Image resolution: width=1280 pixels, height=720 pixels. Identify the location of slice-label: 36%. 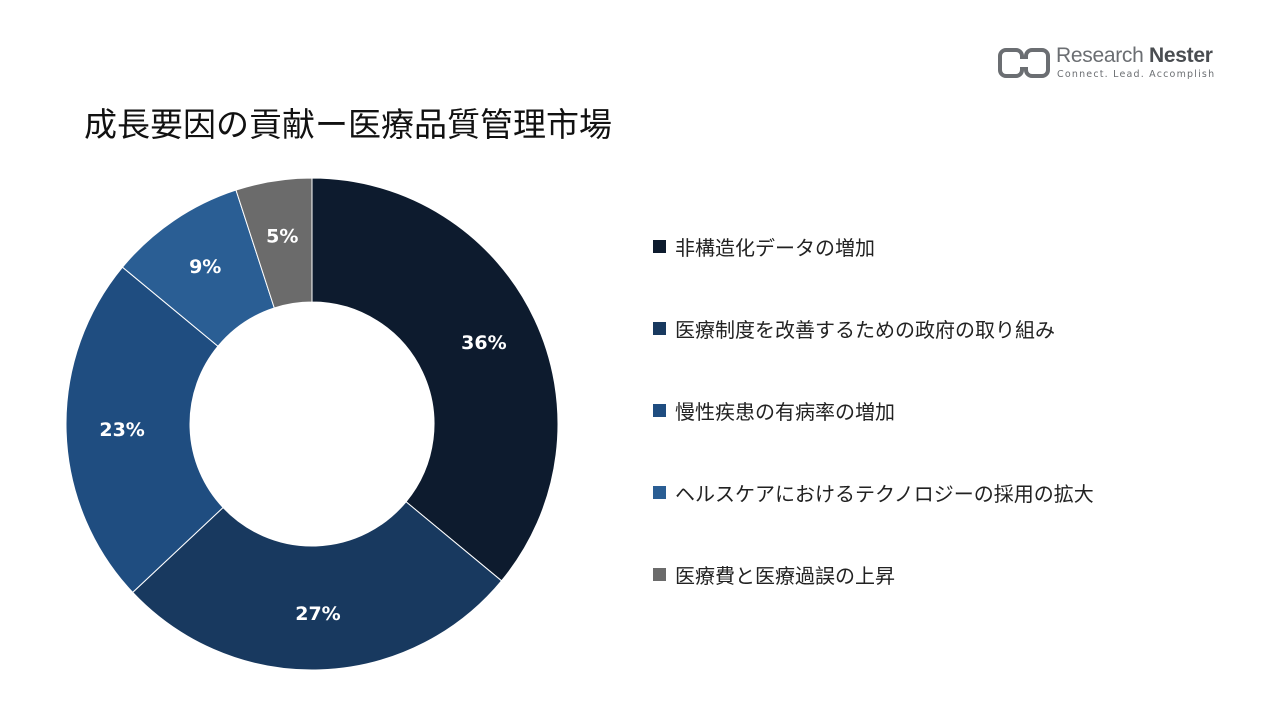
(483, 343).